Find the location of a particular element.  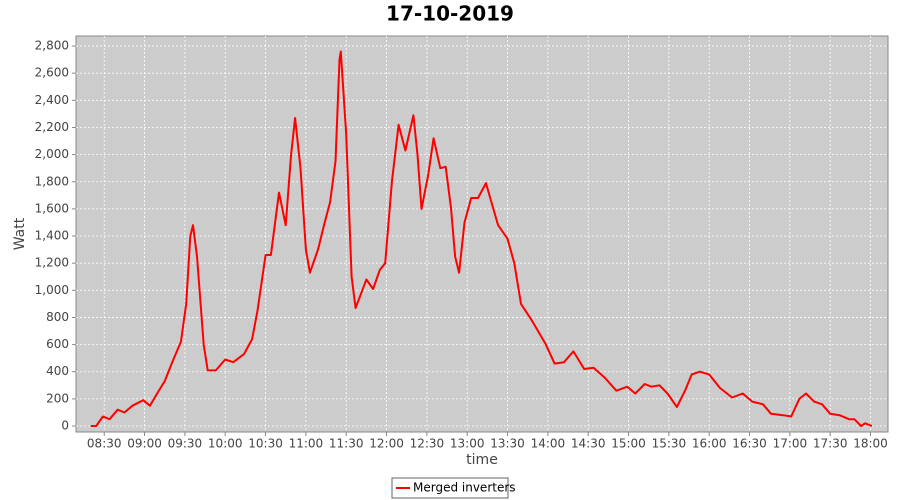

x-tick-label: 13:30 is located at coordinates (507, 444).